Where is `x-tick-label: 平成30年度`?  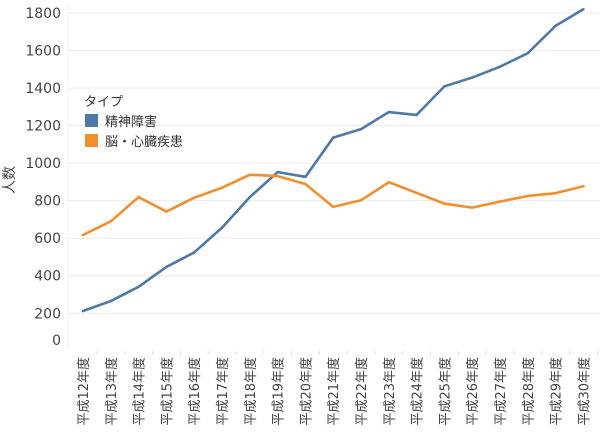 x-tick-label: 平成30年度 is located at coordinates (584, 391).